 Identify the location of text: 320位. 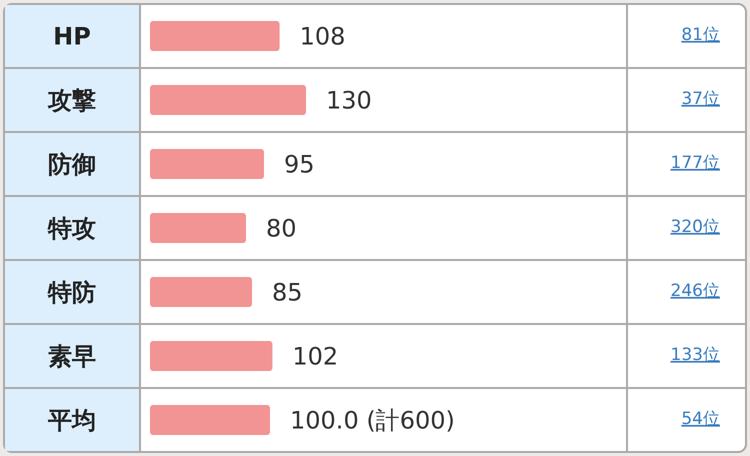
(695, 226).